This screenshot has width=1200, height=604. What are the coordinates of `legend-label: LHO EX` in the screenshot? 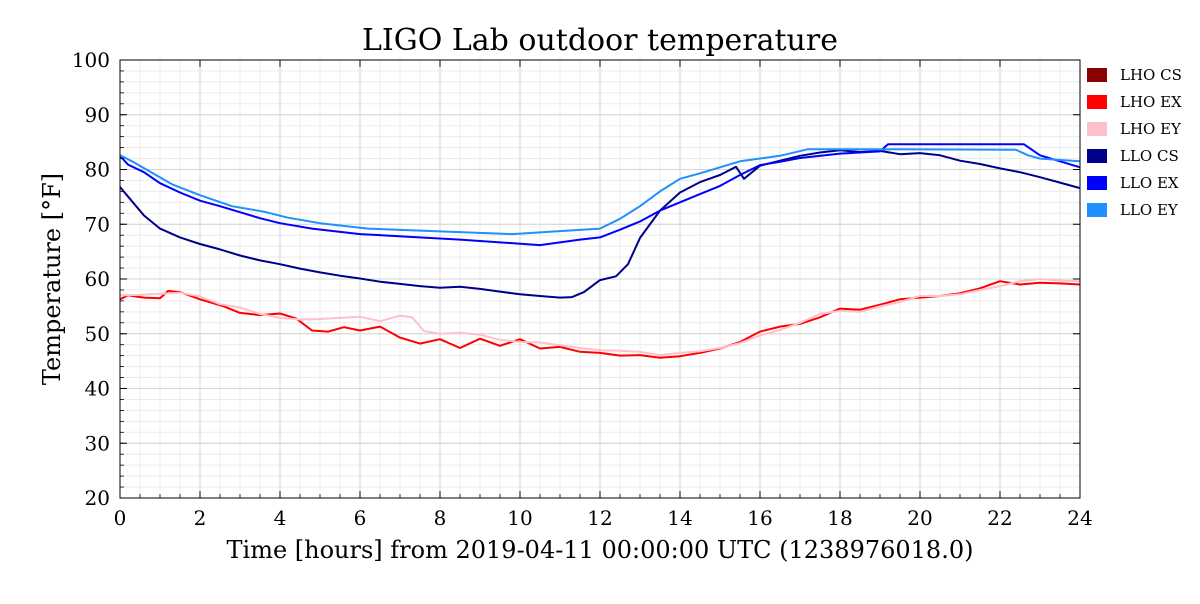 It's located at (1151, 102).